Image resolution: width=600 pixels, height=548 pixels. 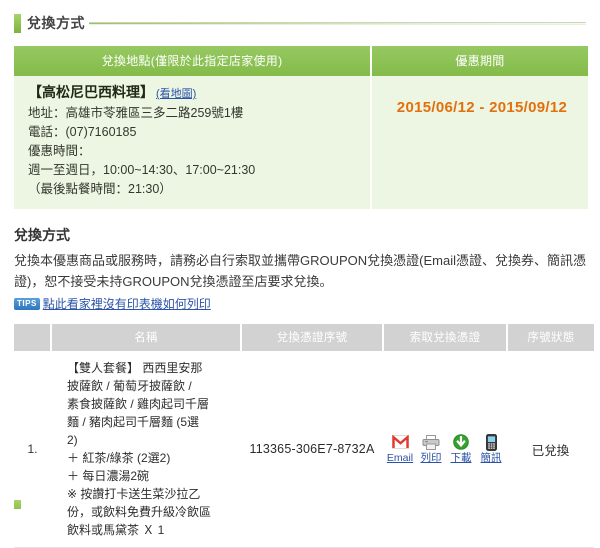 What do you see at coordinates (17, 504) in the screenshot?
I see `next-section-accent-bar` at bounding box center [17, 504].